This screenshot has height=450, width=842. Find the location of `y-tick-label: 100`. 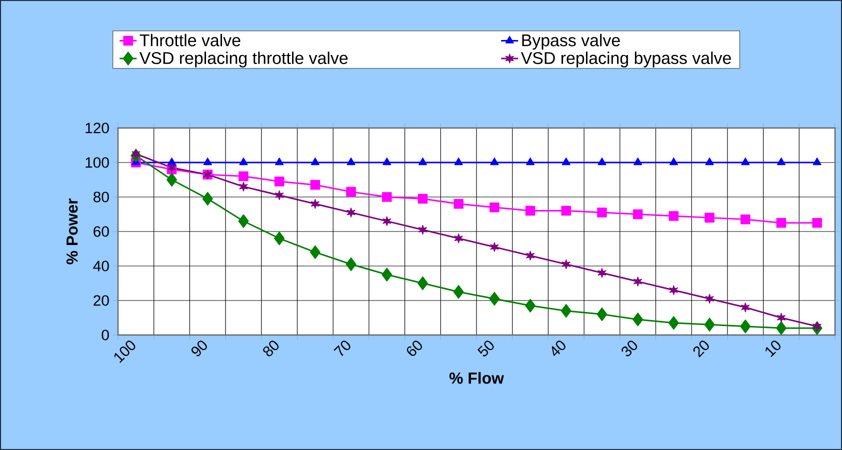

y-tick-label: 100 is located at coordinates (97, 162).